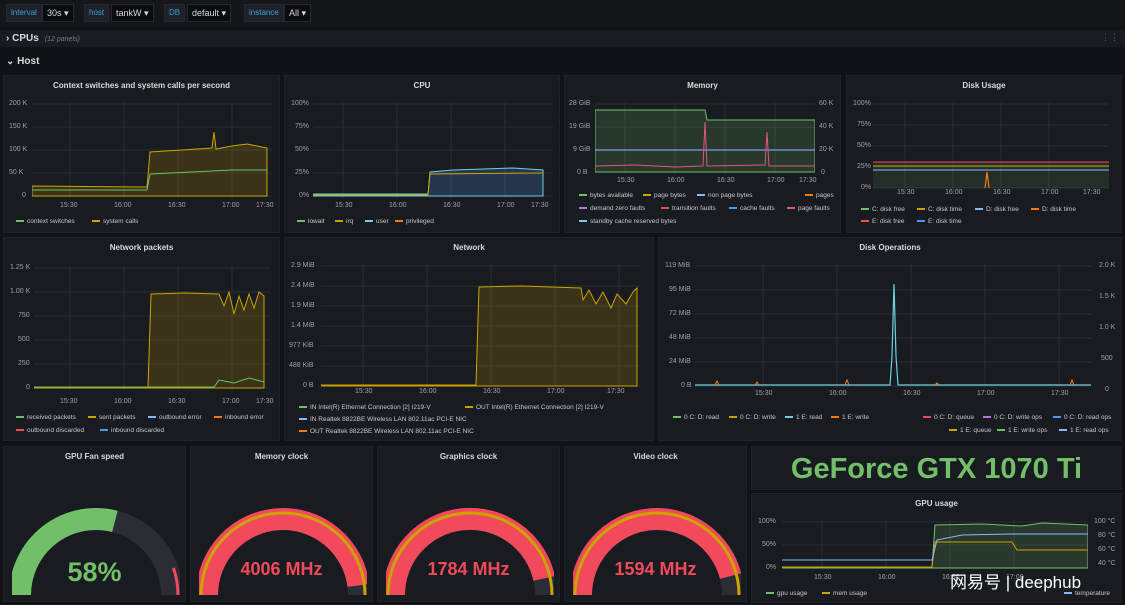 The width and height of the screenshot is (1125, 605). I want to click on legend-item: temperature, so click(1087, 593).